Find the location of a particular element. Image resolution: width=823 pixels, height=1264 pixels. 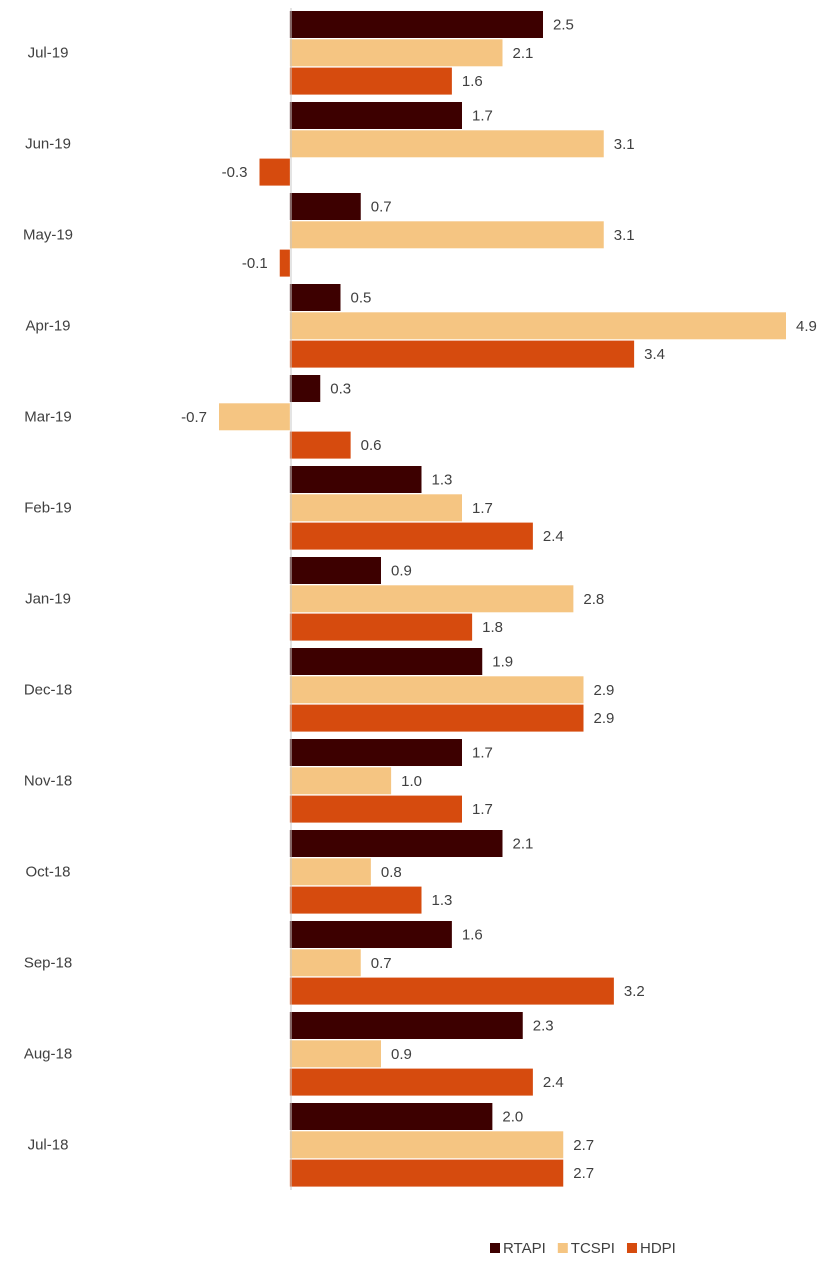

data-label: 2.8 is located at coordinates (593, 599).